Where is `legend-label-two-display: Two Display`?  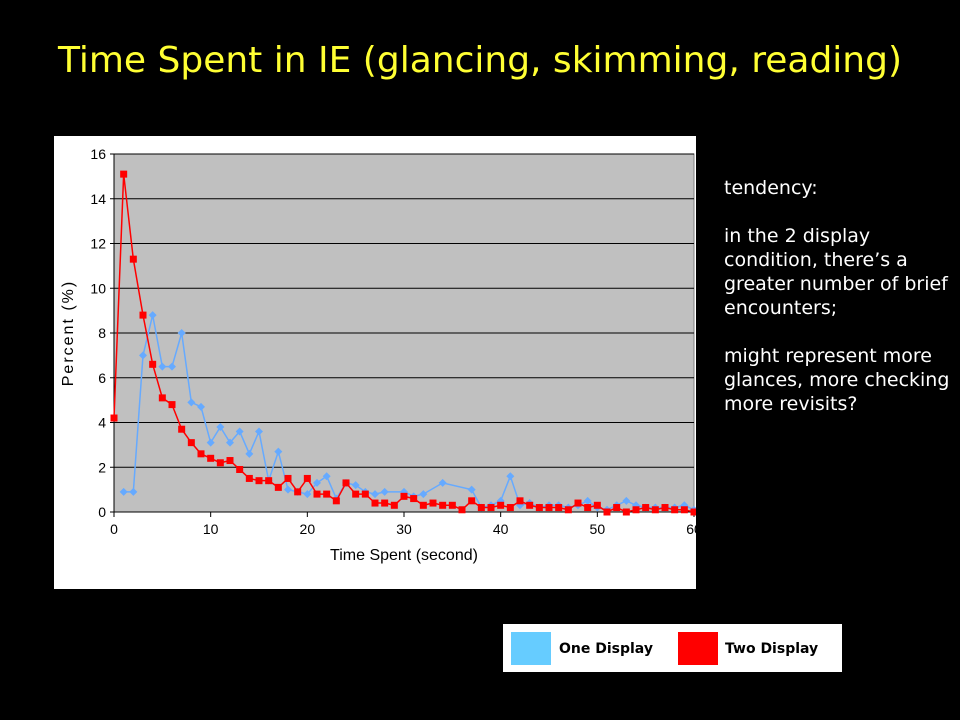
legend-label-two-display: Two Display is located at coordinates (772, 649).